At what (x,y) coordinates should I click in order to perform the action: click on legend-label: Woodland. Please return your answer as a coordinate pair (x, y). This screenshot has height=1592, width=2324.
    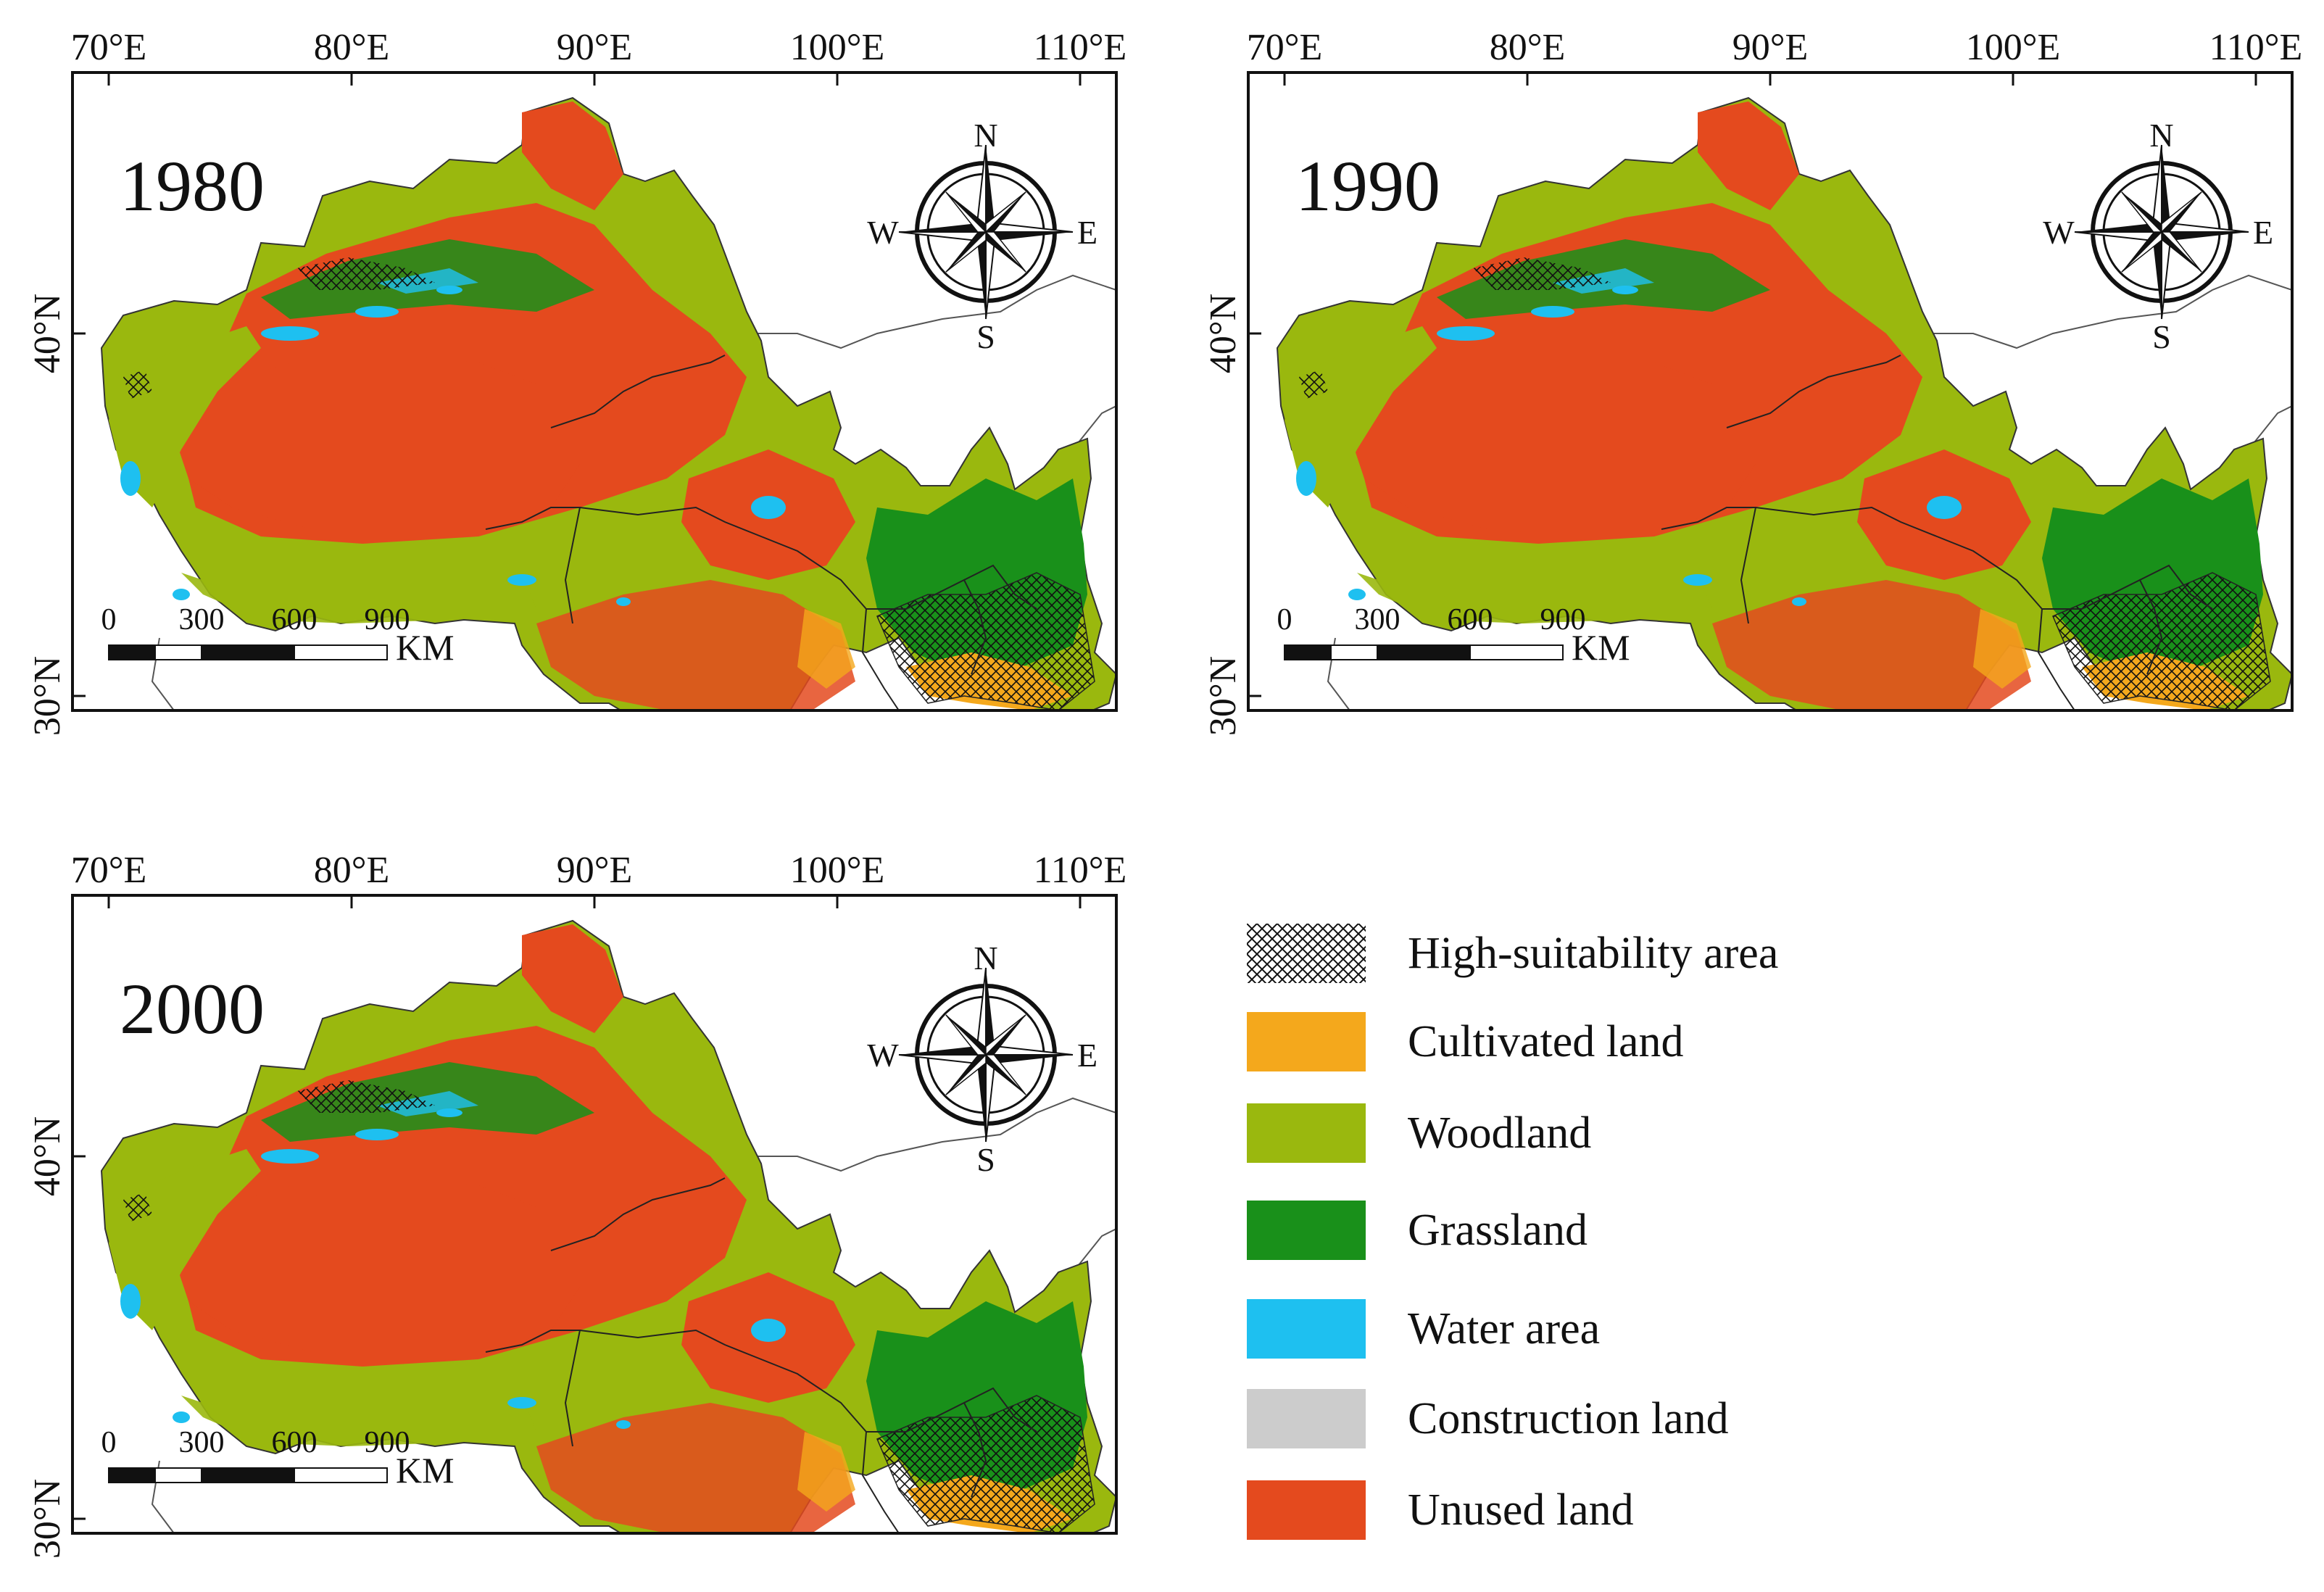
    Looking at the image, I should click on (1500, 1133).